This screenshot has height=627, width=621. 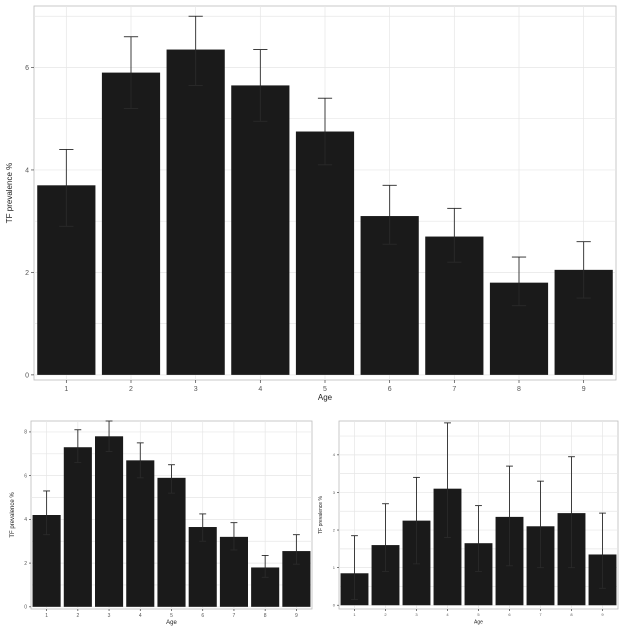 I want to click on y-tick-label: 3, so click(x=334, y=492).